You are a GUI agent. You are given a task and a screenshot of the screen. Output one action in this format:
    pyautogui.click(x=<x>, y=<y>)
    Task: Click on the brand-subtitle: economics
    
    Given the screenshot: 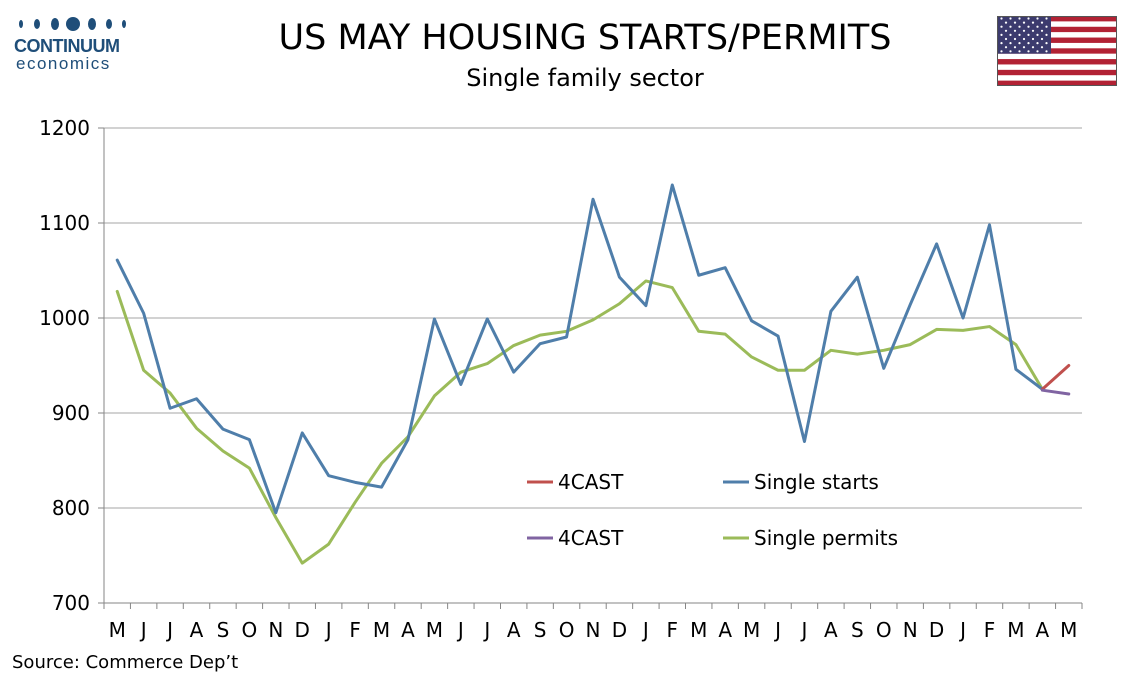 What is the action you would take?
    pyautogui.click(x=63, y=63)
    